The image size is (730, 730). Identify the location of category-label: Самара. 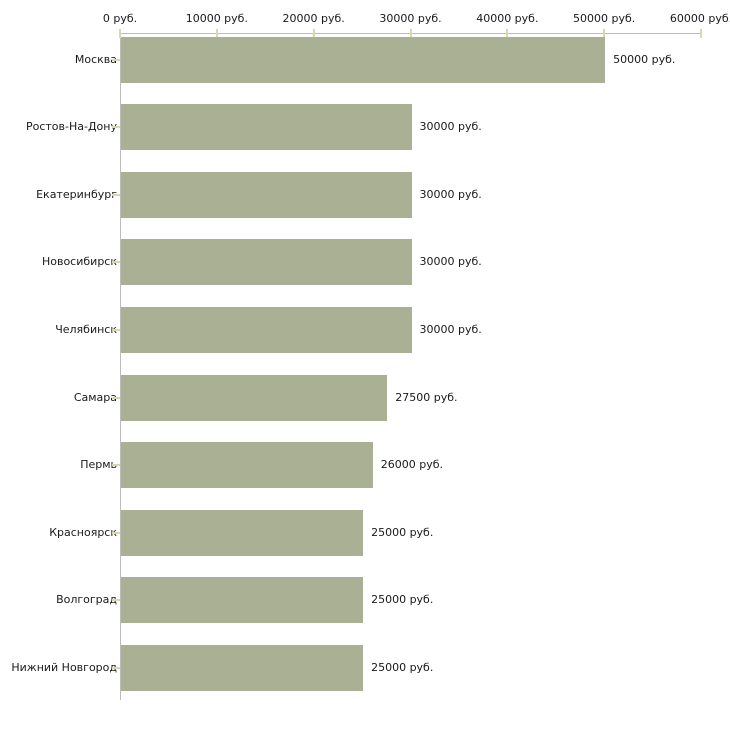
(95, 397).